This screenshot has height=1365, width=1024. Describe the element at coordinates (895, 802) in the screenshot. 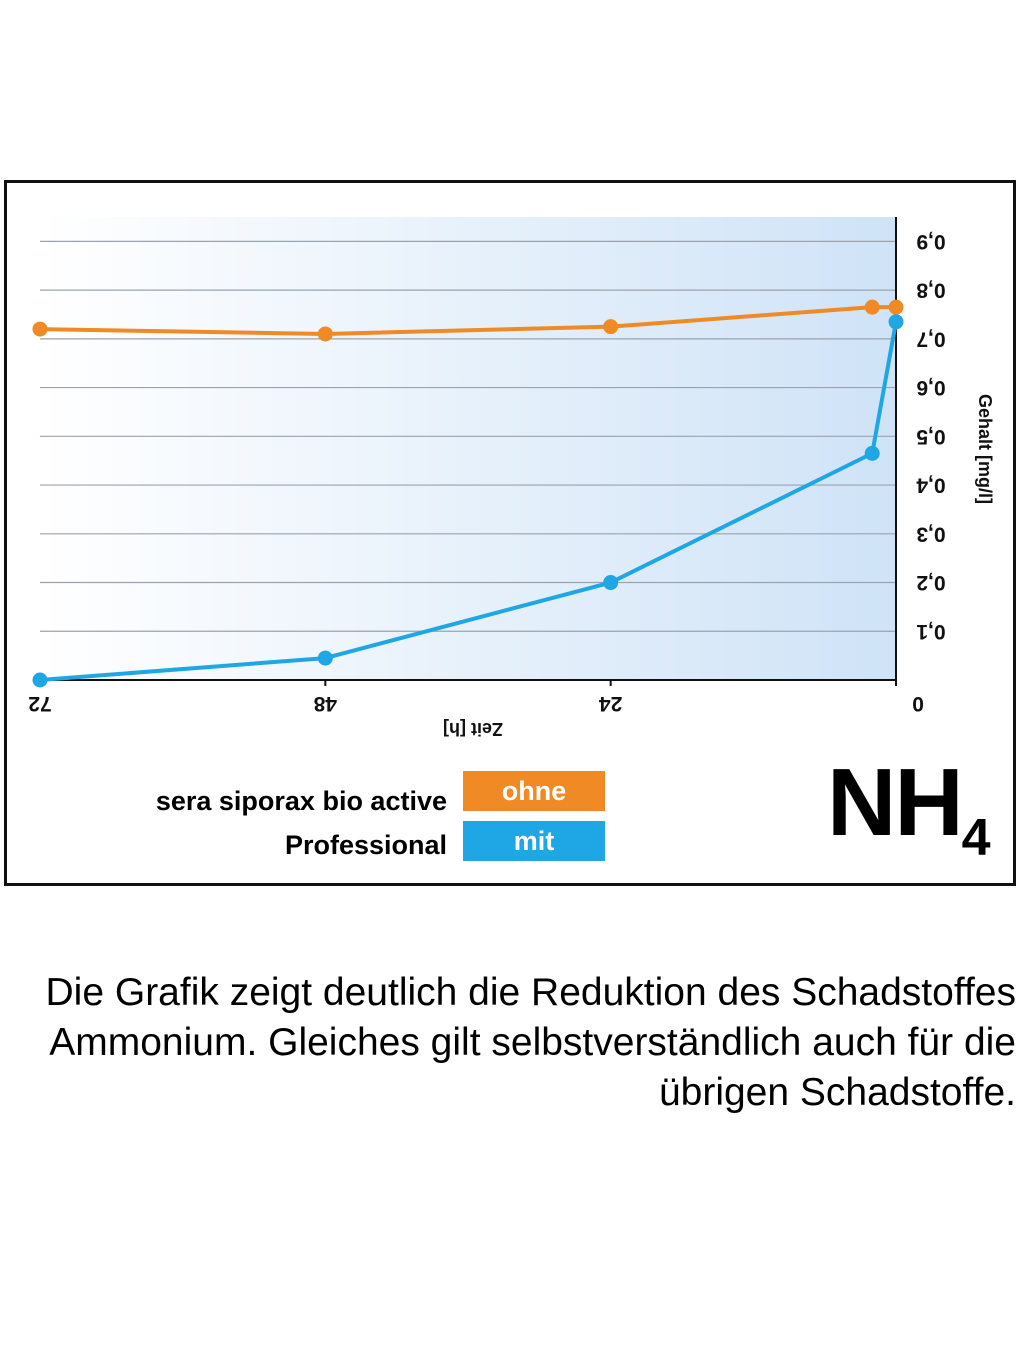

I see `nh4-main: NH` at that location.